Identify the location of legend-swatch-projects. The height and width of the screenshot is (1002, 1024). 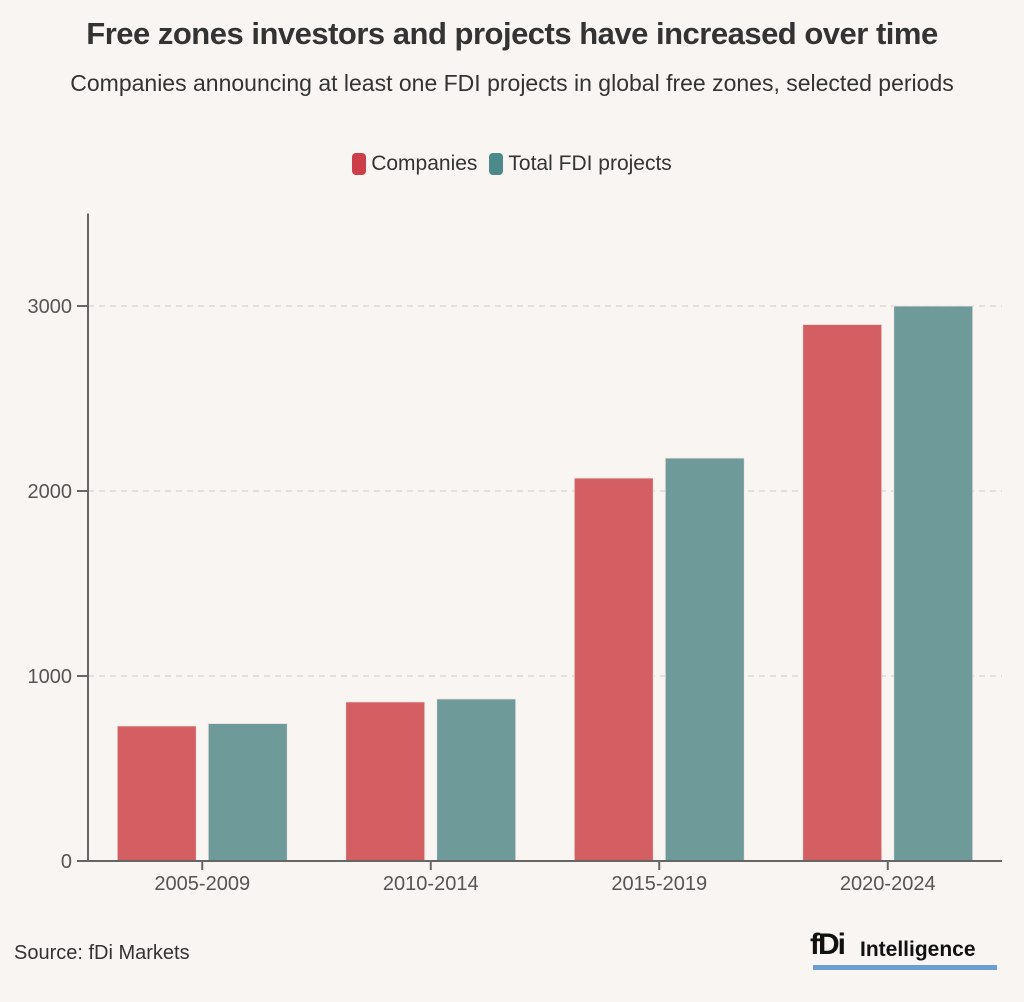
(496, 164).